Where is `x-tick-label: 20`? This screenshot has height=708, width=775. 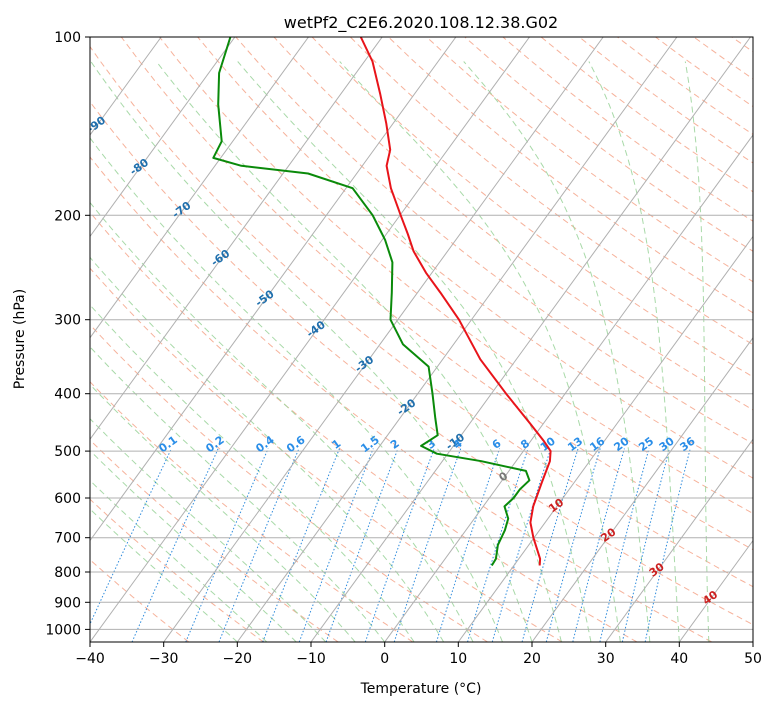
x-tick-label: 20 is located at coordinates (532, 659).